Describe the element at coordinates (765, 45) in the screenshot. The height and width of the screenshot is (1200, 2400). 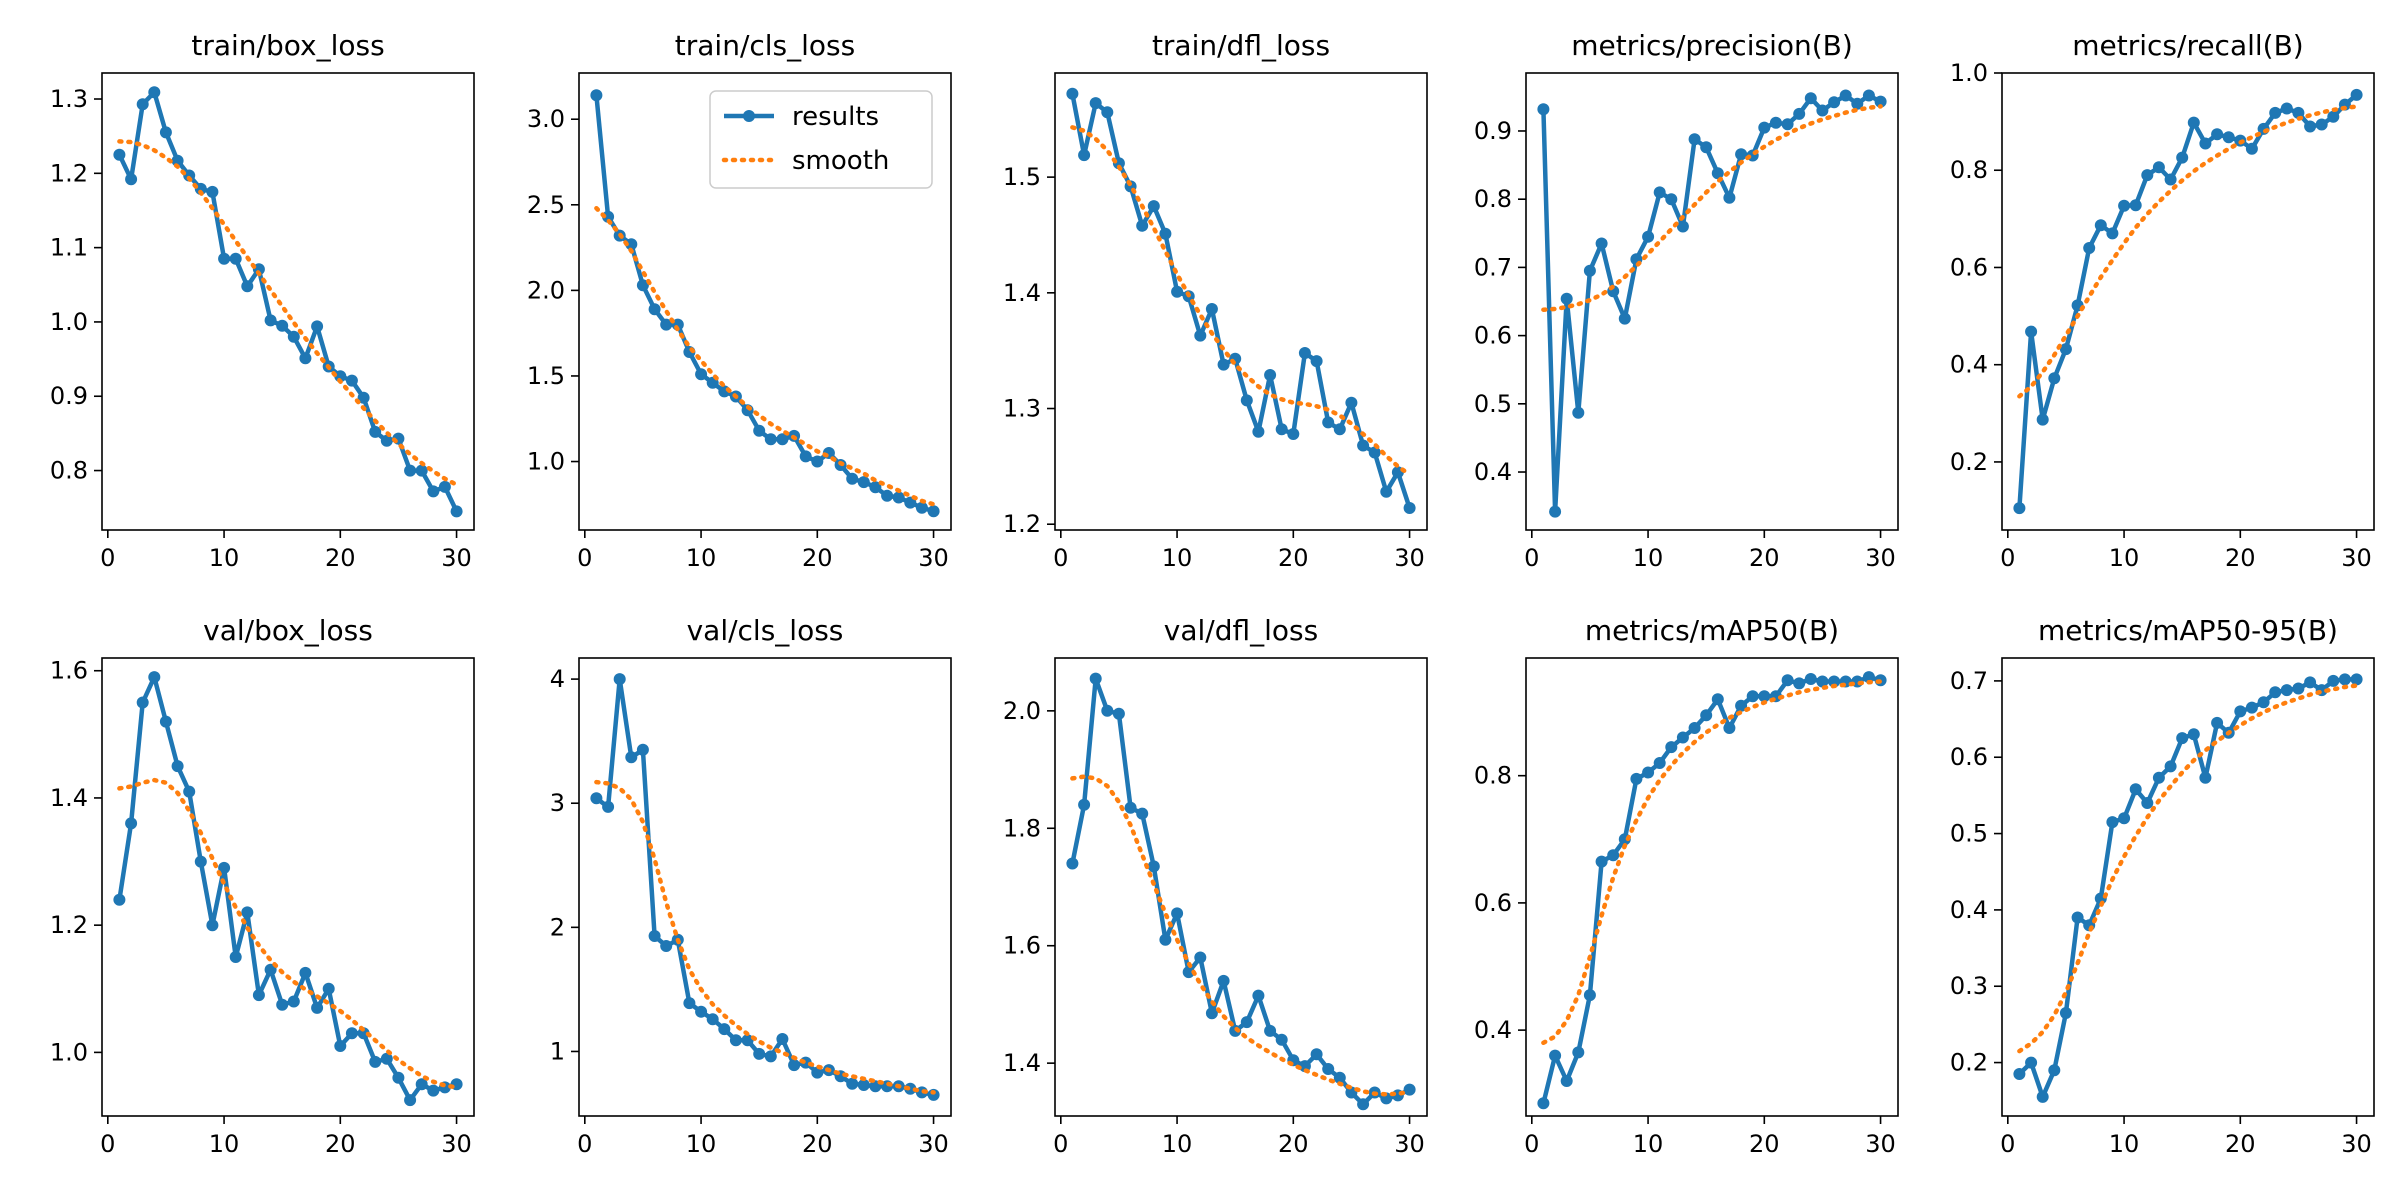
I see `chart-title: train/cls_loss` at that location.